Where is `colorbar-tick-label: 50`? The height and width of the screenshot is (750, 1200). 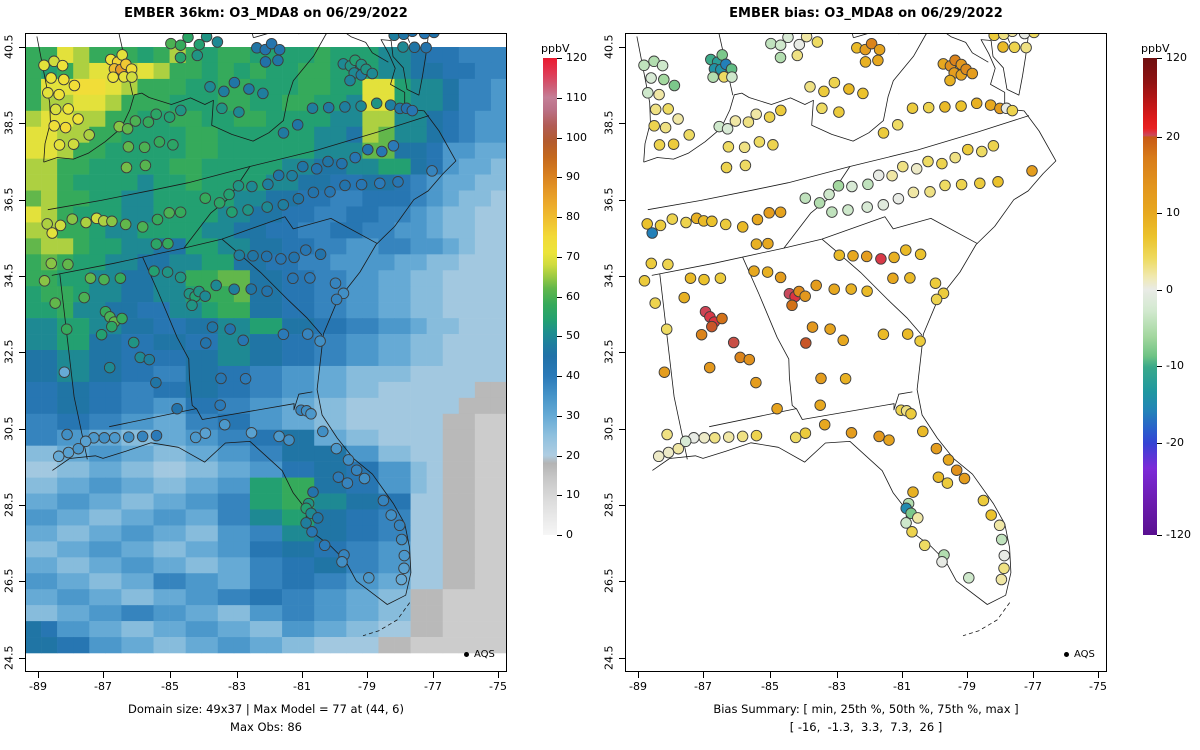
colorbar-tick-label: 50 is located at coordinates (573, 336).